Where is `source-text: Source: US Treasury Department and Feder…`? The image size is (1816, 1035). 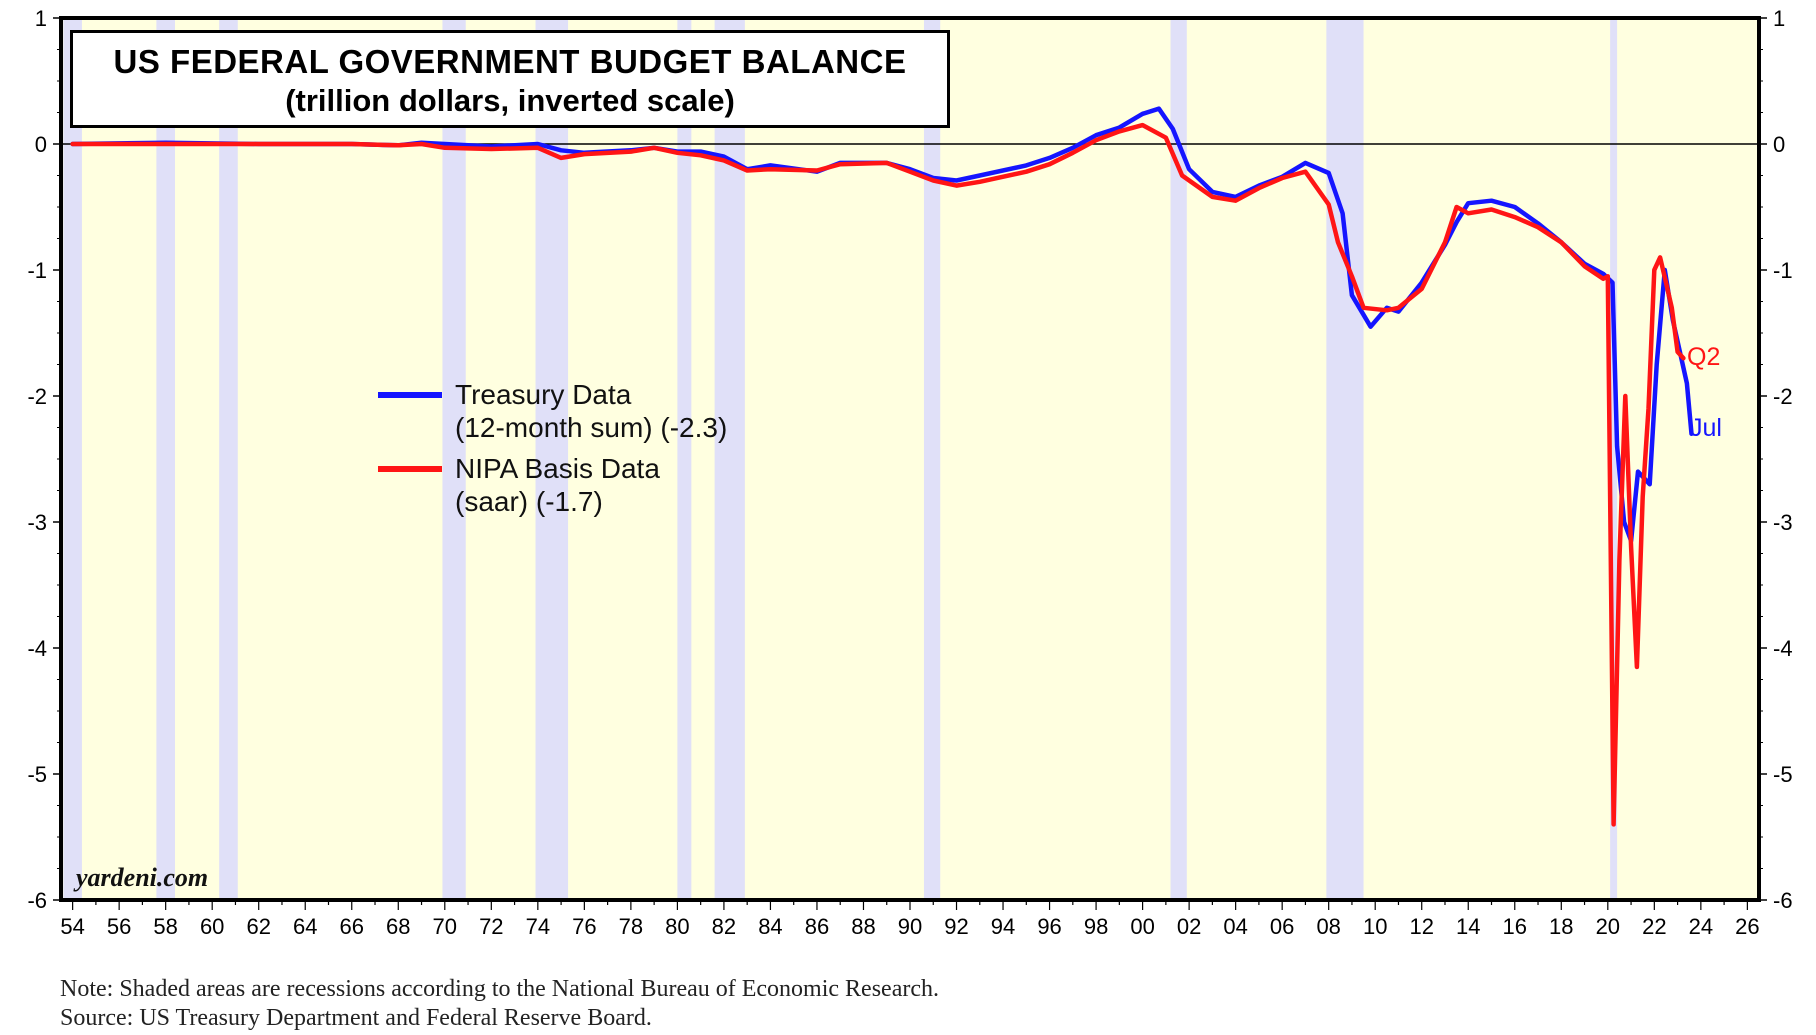
source-text: Source: US Treasury Department and Feder… is located at coordinates (356, 1018).